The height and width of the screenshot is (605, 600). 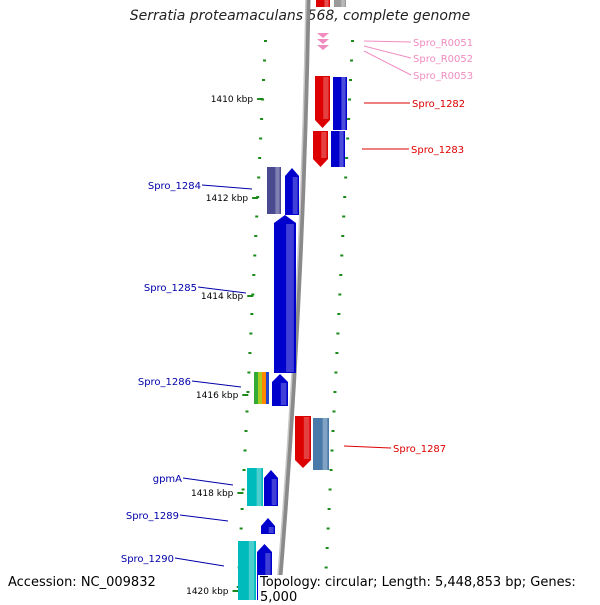 What do you see at coordinates (443, 43) in the screenshot?
I see `label-spro-r0051: Spro_R0051` at bounding box center [443, 43].